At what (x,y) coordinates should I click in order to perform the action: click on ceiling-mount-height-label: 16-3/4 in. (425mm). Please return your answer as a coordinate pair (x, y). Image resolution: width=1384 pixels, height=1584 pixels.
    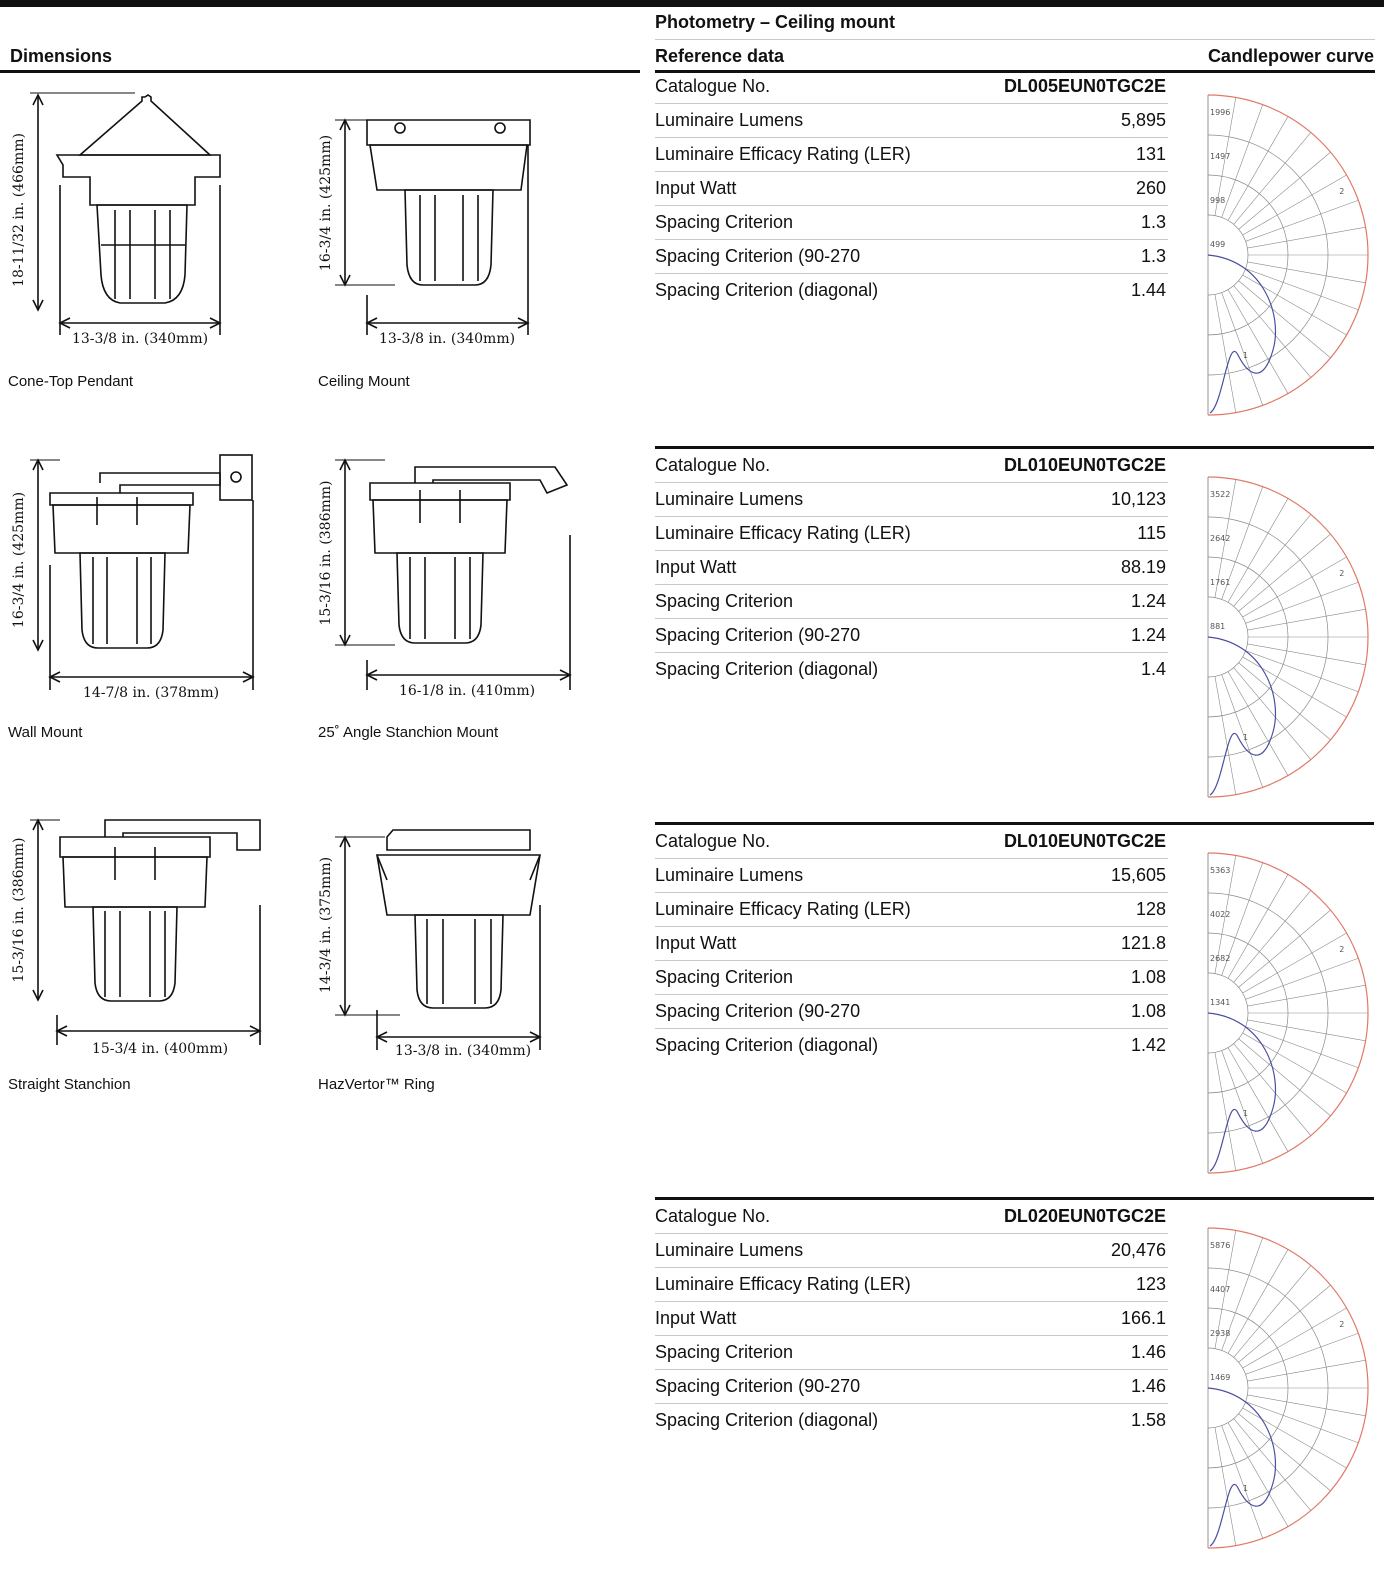
    Looking at the image, I should click on (326, 203).